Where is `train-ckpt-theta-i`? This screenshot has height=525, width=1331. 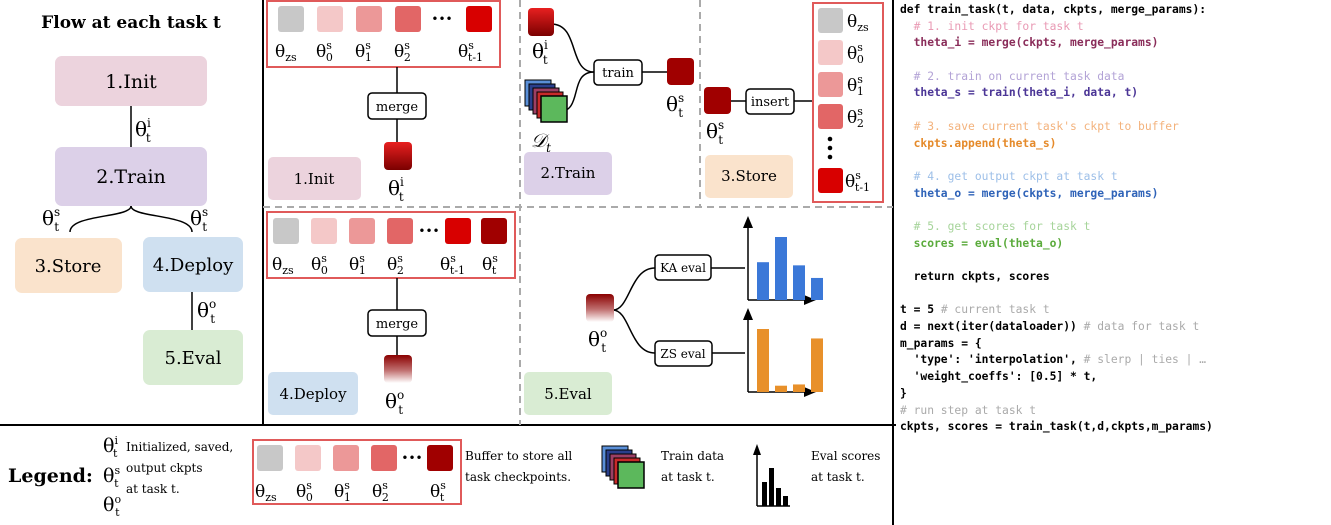
train-ckpt-theta-i is located at coordinates (541, 22).